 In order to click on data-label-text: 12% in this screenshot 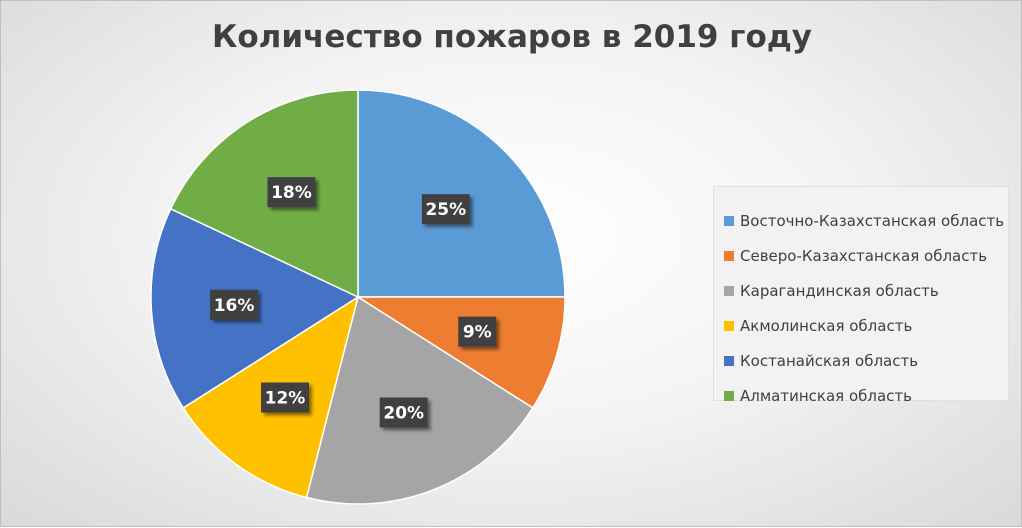, I will do `click(285, 398)`.